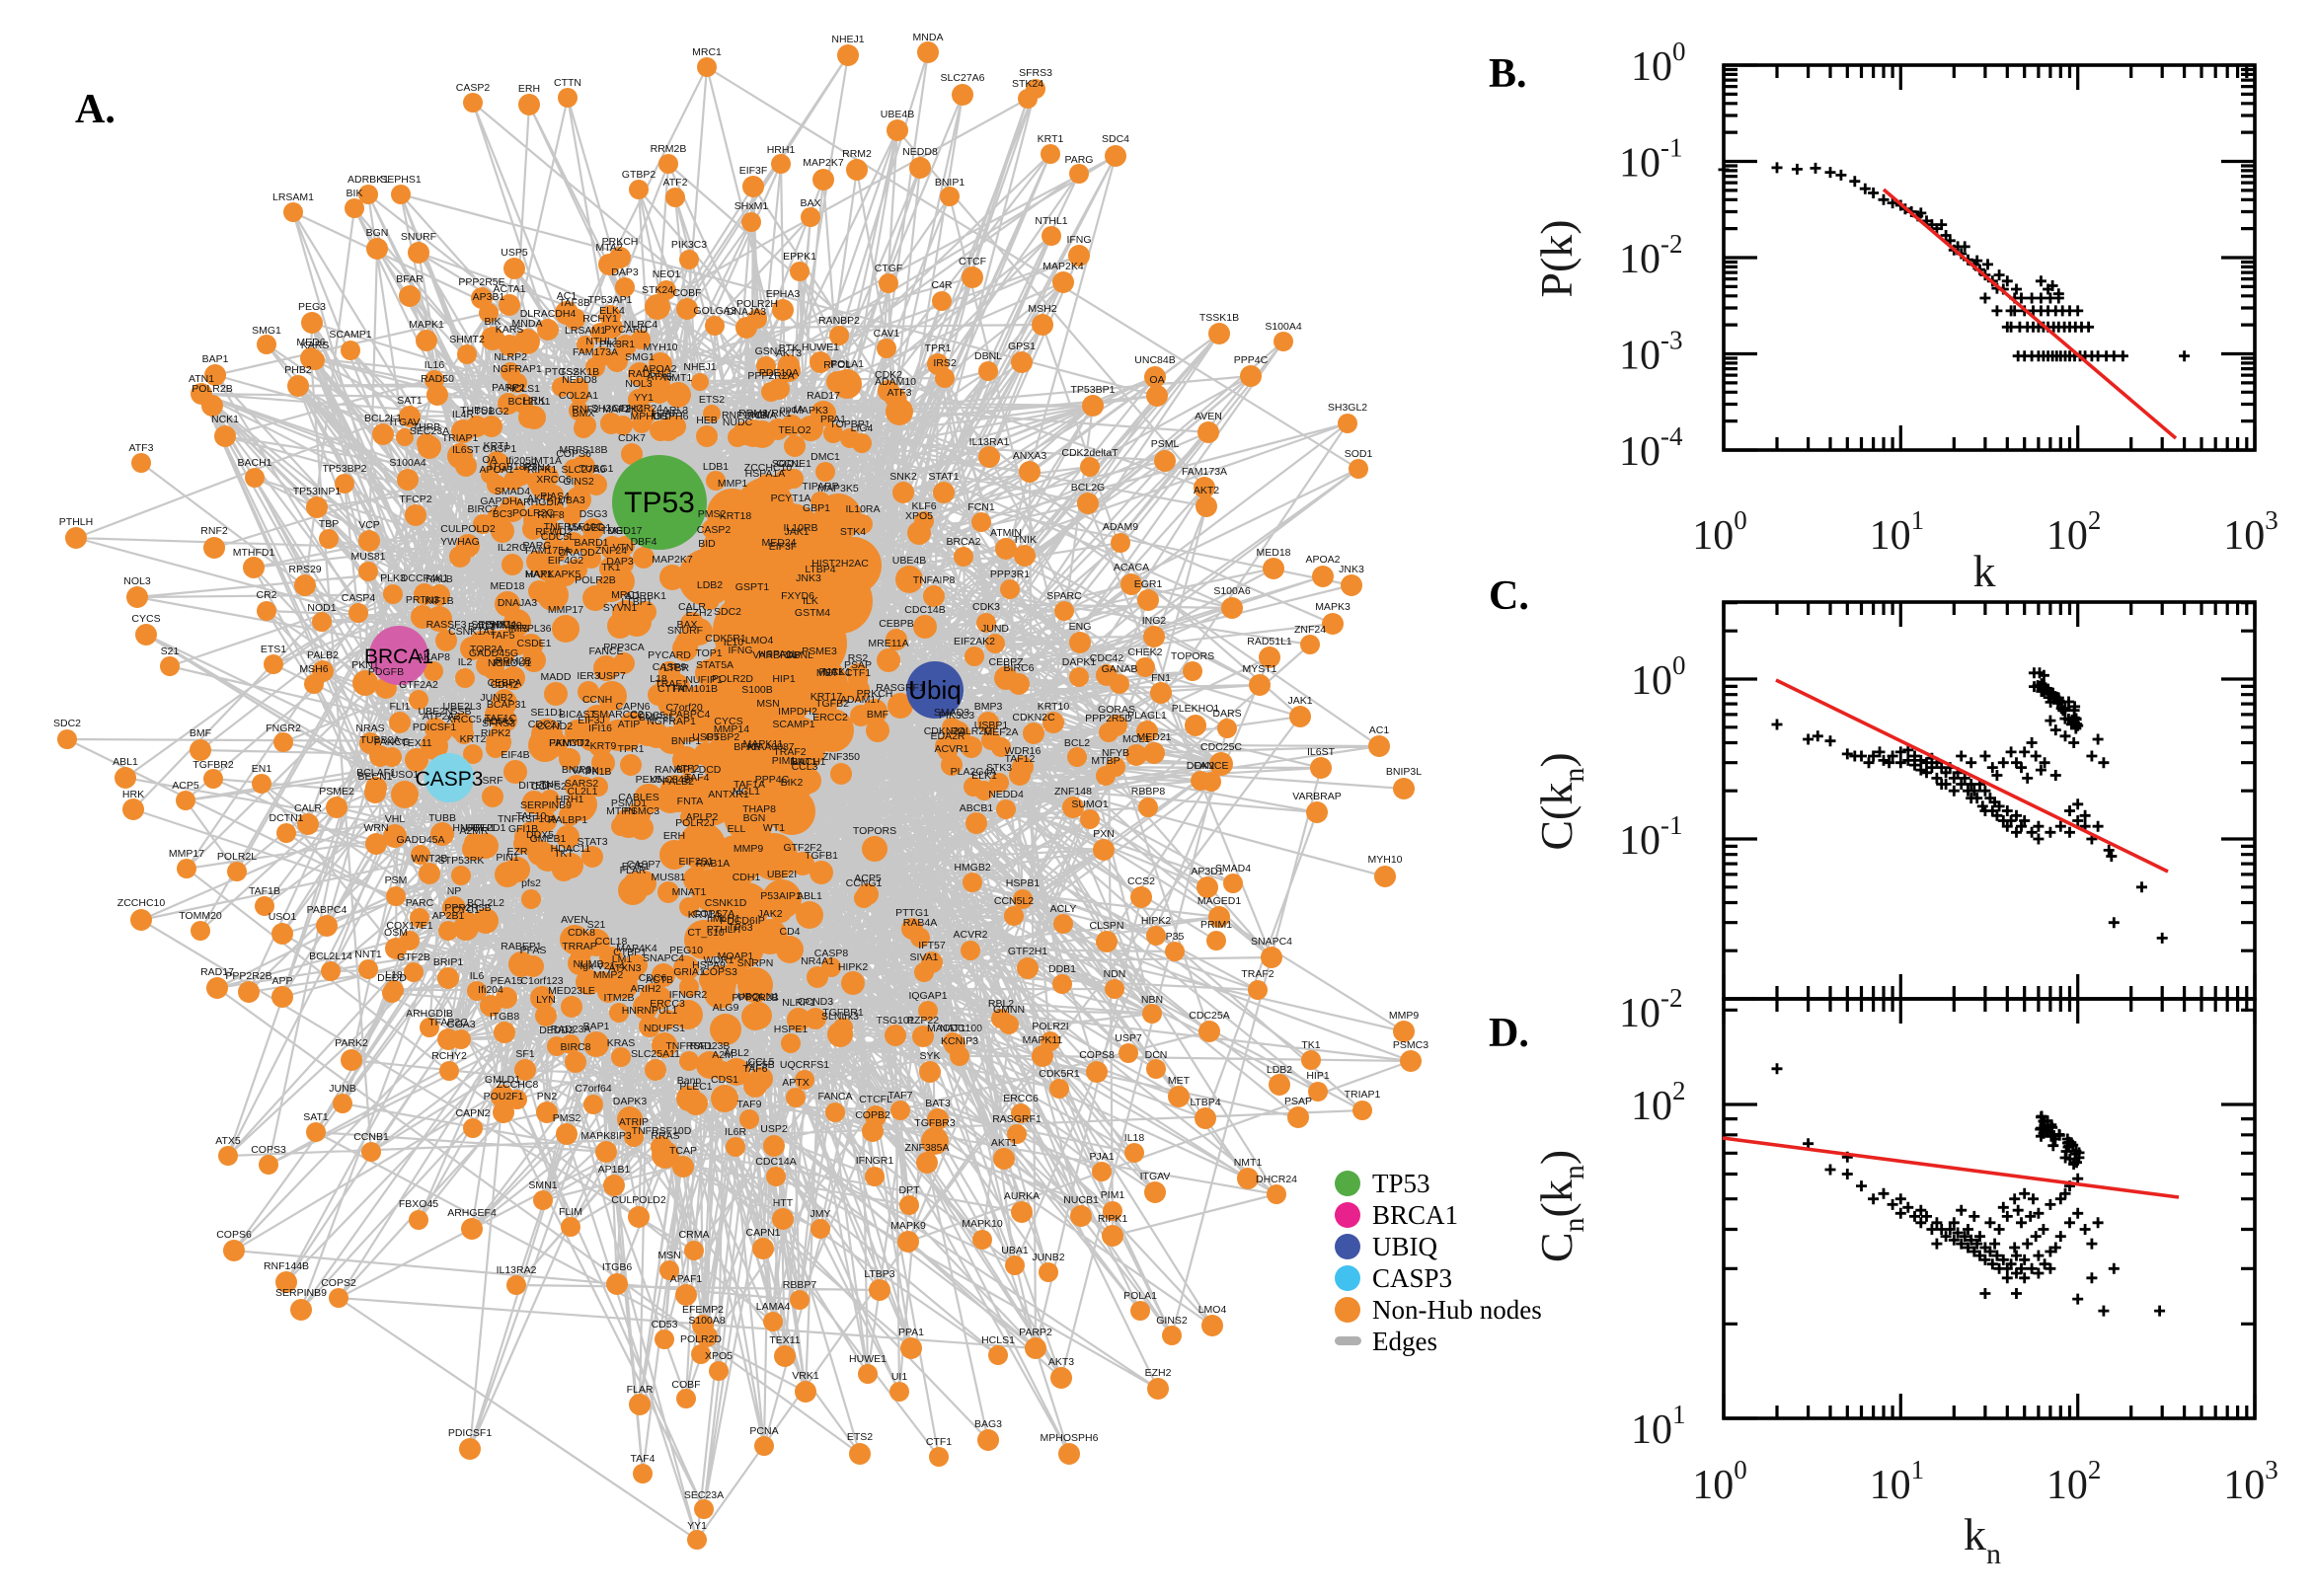 This screenshot has height=1596, width=2316. I want to click on svg-text: GANAB, so click(1120, 669).